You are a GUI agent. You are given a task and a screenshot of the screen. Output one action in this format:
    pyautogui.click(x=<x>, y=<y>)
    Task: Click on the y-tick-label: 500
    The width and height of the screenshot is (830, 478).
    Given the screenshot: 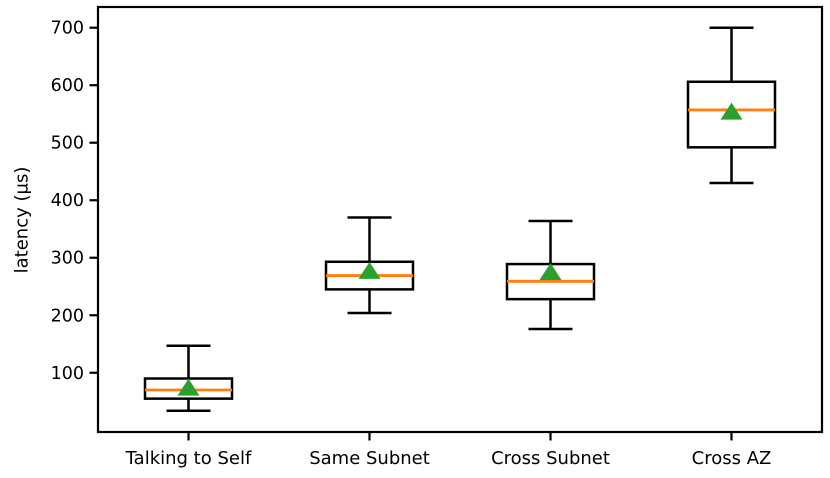 What is the action you would take?
    pyautogui.click(x=67, y=144)
    